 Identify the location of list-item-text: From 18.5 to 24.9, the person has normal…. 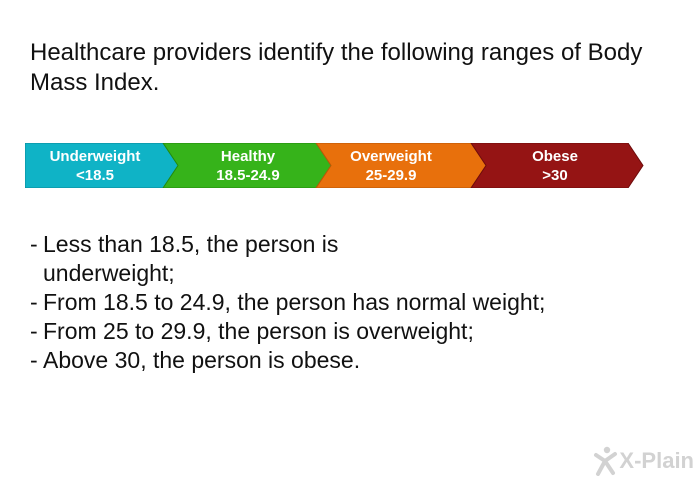
(294, 302).